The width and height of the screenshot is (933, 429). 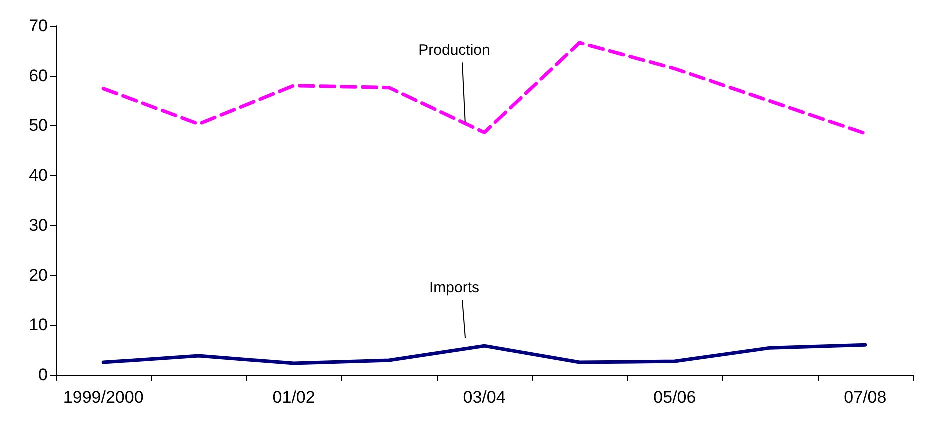 I want to click on text: Imports, so click(x=454, y=288).